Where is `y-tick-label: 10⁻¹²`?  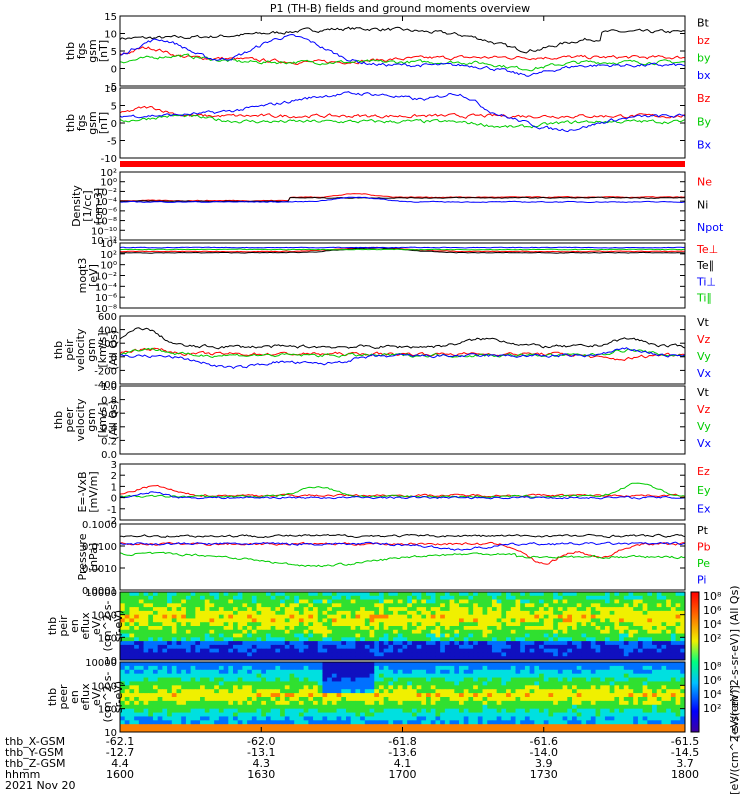 y-tick-label: 10⁻¹² is located at coordinates (104, 241).